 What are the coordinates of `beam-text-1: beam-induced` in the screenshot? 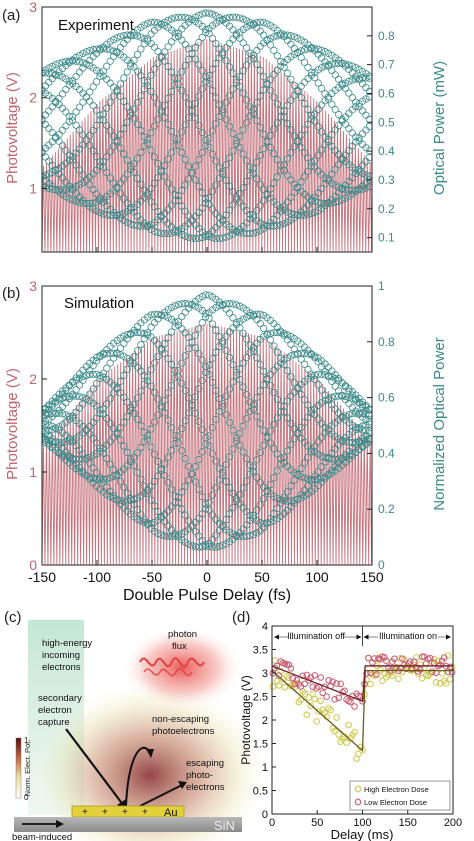 It's located at (42, 836).